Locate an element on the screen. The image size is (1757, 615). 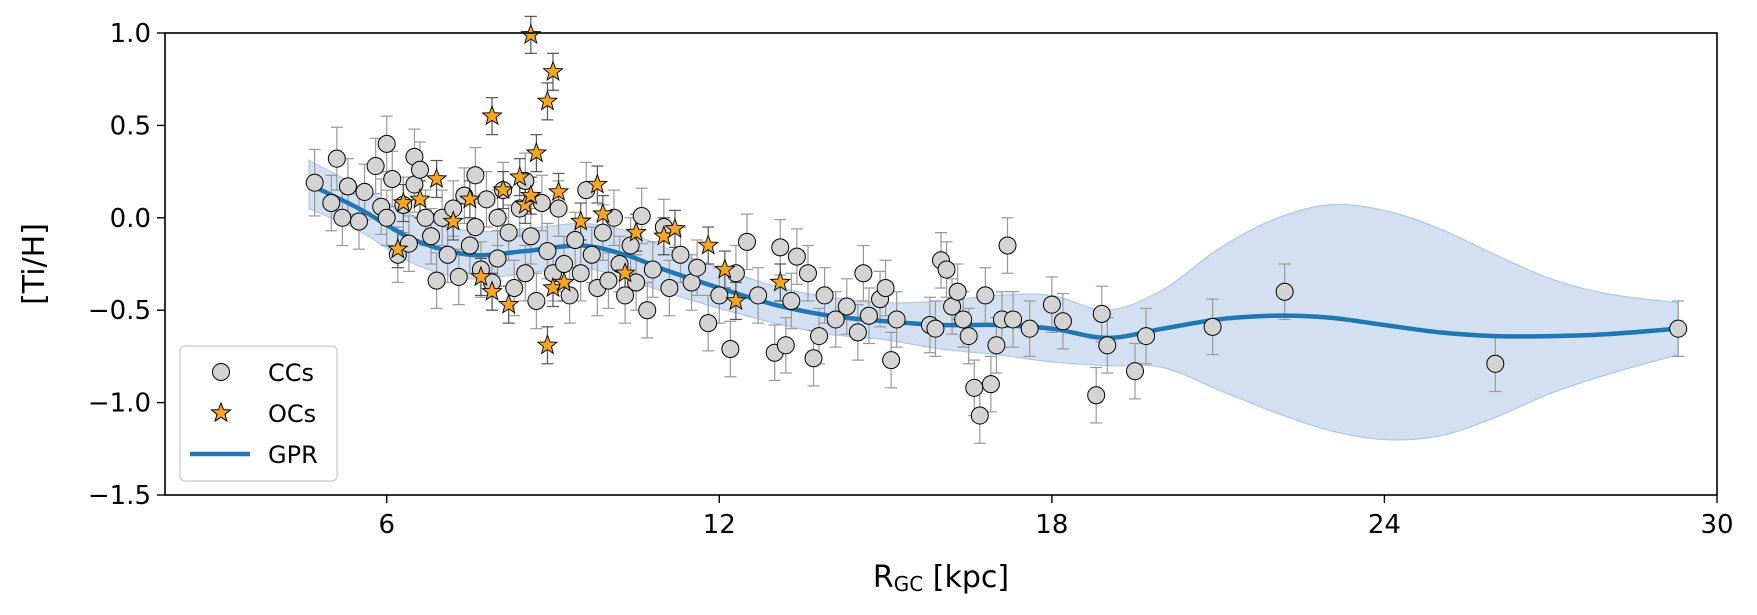
y-tick-label: 0.5 is located at coordinates (130, 126).